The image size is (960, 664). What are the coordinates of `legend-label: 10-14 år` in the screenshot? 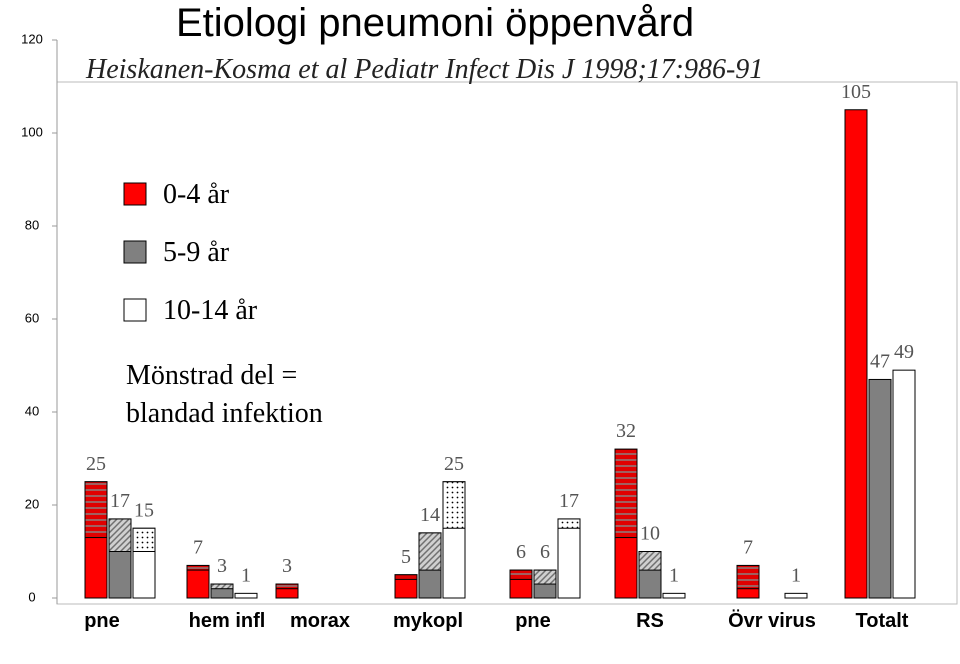 It's located at (210, 310).